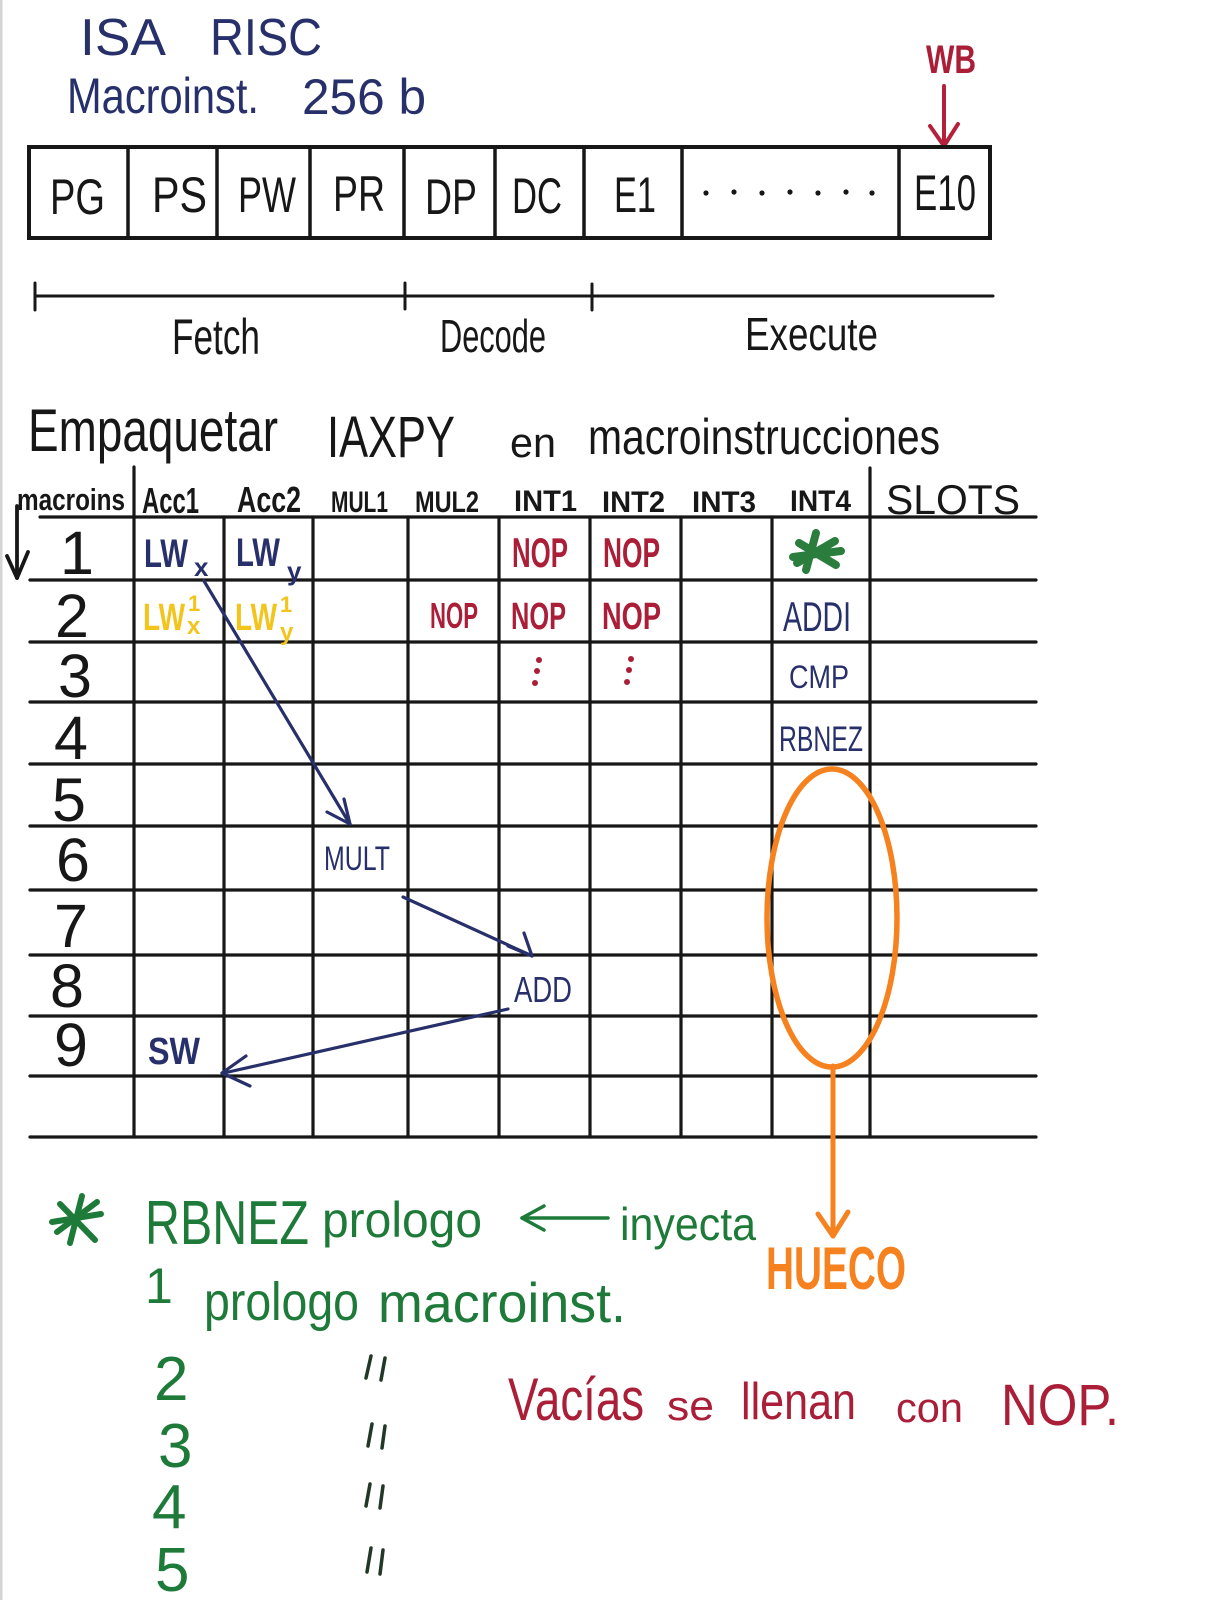 This screenshot has width=1208, height=1600. What do you see at coordinates (951, 60) in the screenshot?
I see `svg-text: WB` at bounding box center [951, 60].